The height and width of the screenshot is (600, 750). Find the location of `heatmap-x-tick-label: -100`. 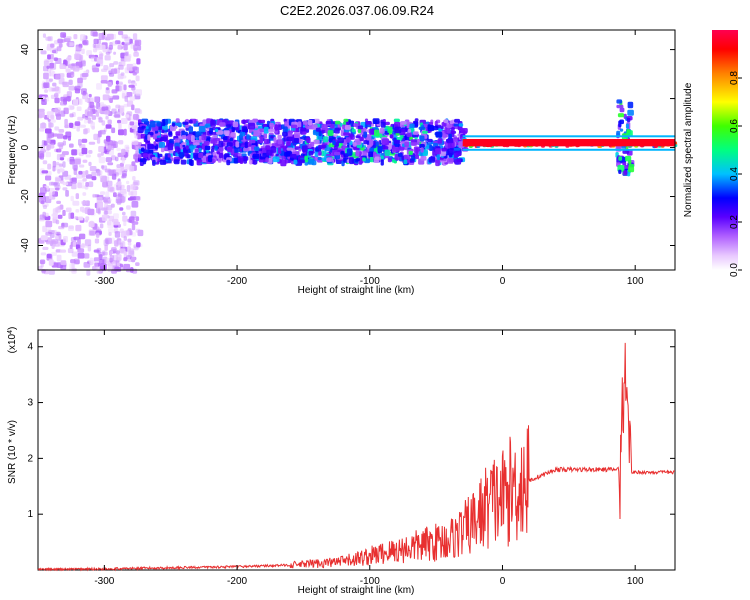

heatmap-x-tick-label: -100 is located at coordinates (370, 281).